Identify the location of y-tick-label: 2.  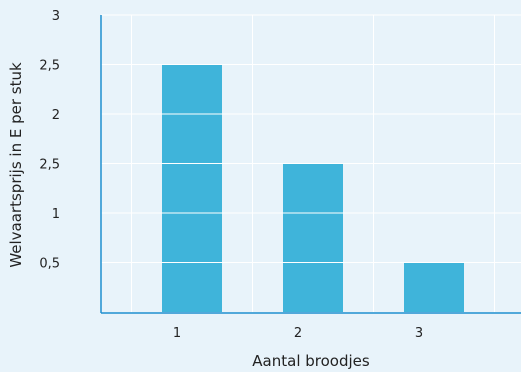
(56, 115).